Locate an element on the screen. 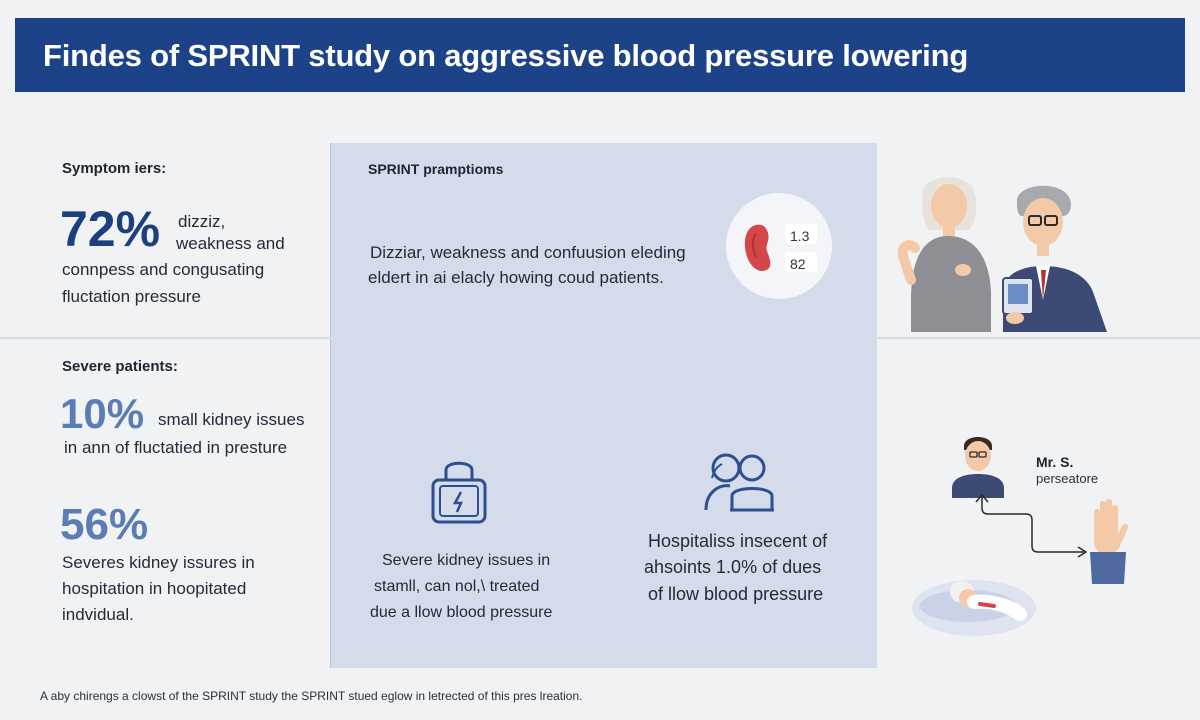 This screenshot has height=720, width=1200. stat-56-line2: hospitation in hoopitated is located at coordinates (154, 588).